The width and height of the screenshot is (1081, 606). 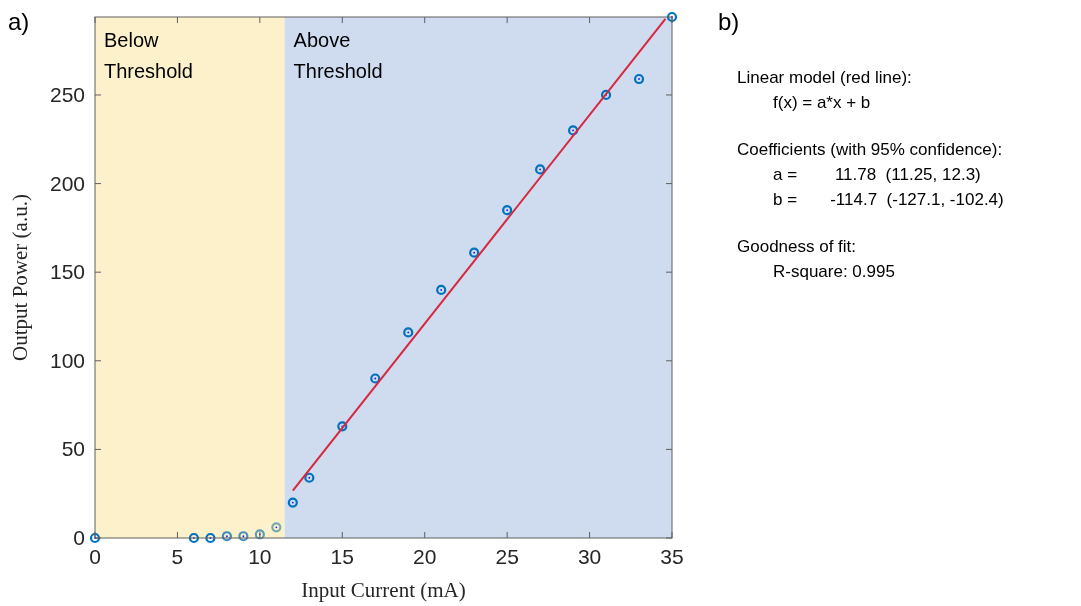 What do you see at coordinates (877, 174) in the screenshot?
I see `text: a = 11.78 (11.25, 12.3)` at bounding box center [877, 174].